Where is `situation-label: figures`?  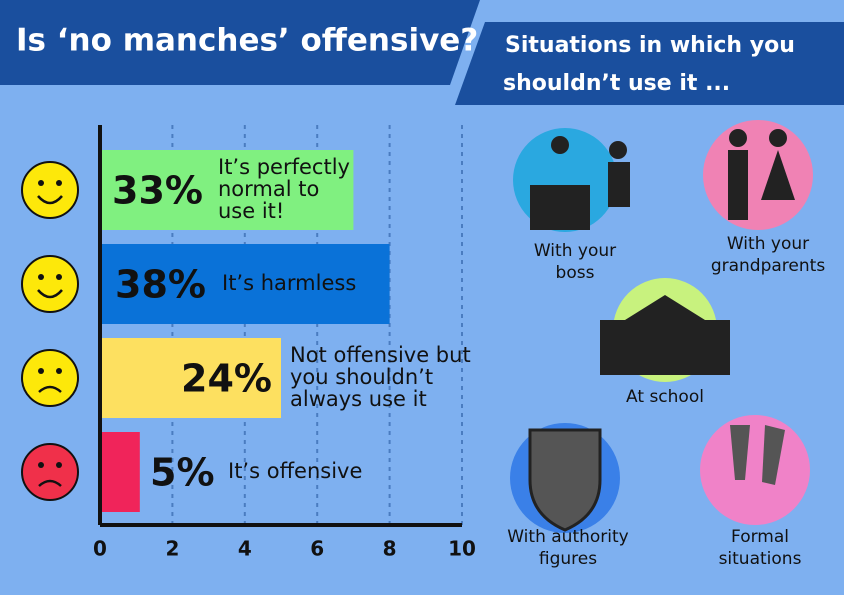 situation-label: figures is located at coordinates (568, 559).